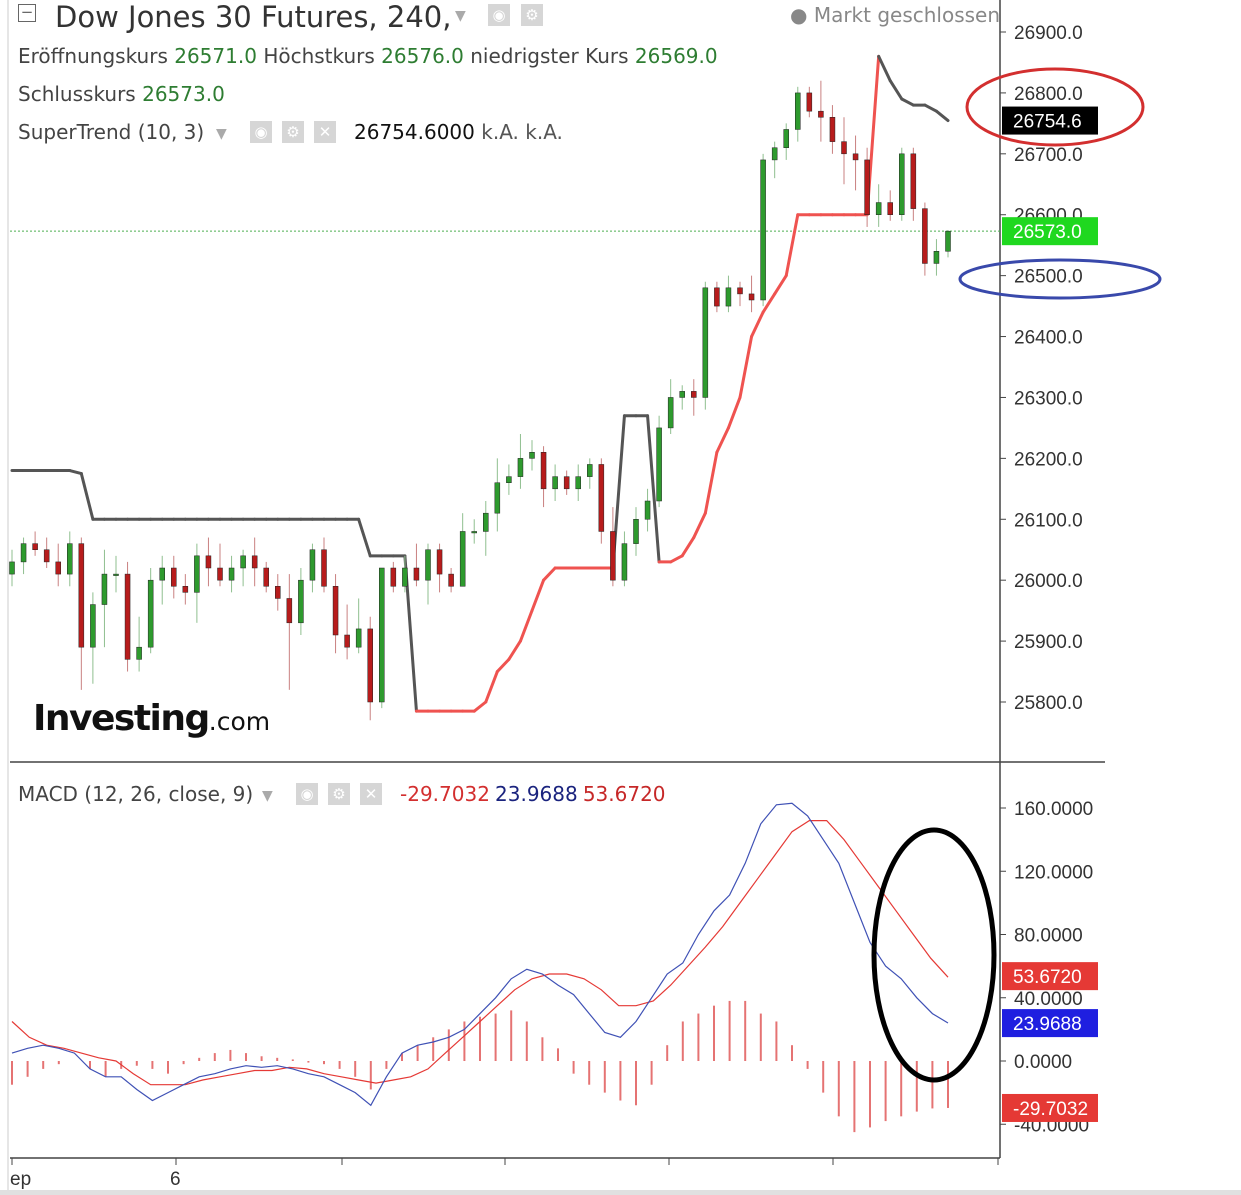 Image resolution: width=1241 pixels, height=1195 pixels. I want to click on low-value: 26569.0, so click(676, 56).